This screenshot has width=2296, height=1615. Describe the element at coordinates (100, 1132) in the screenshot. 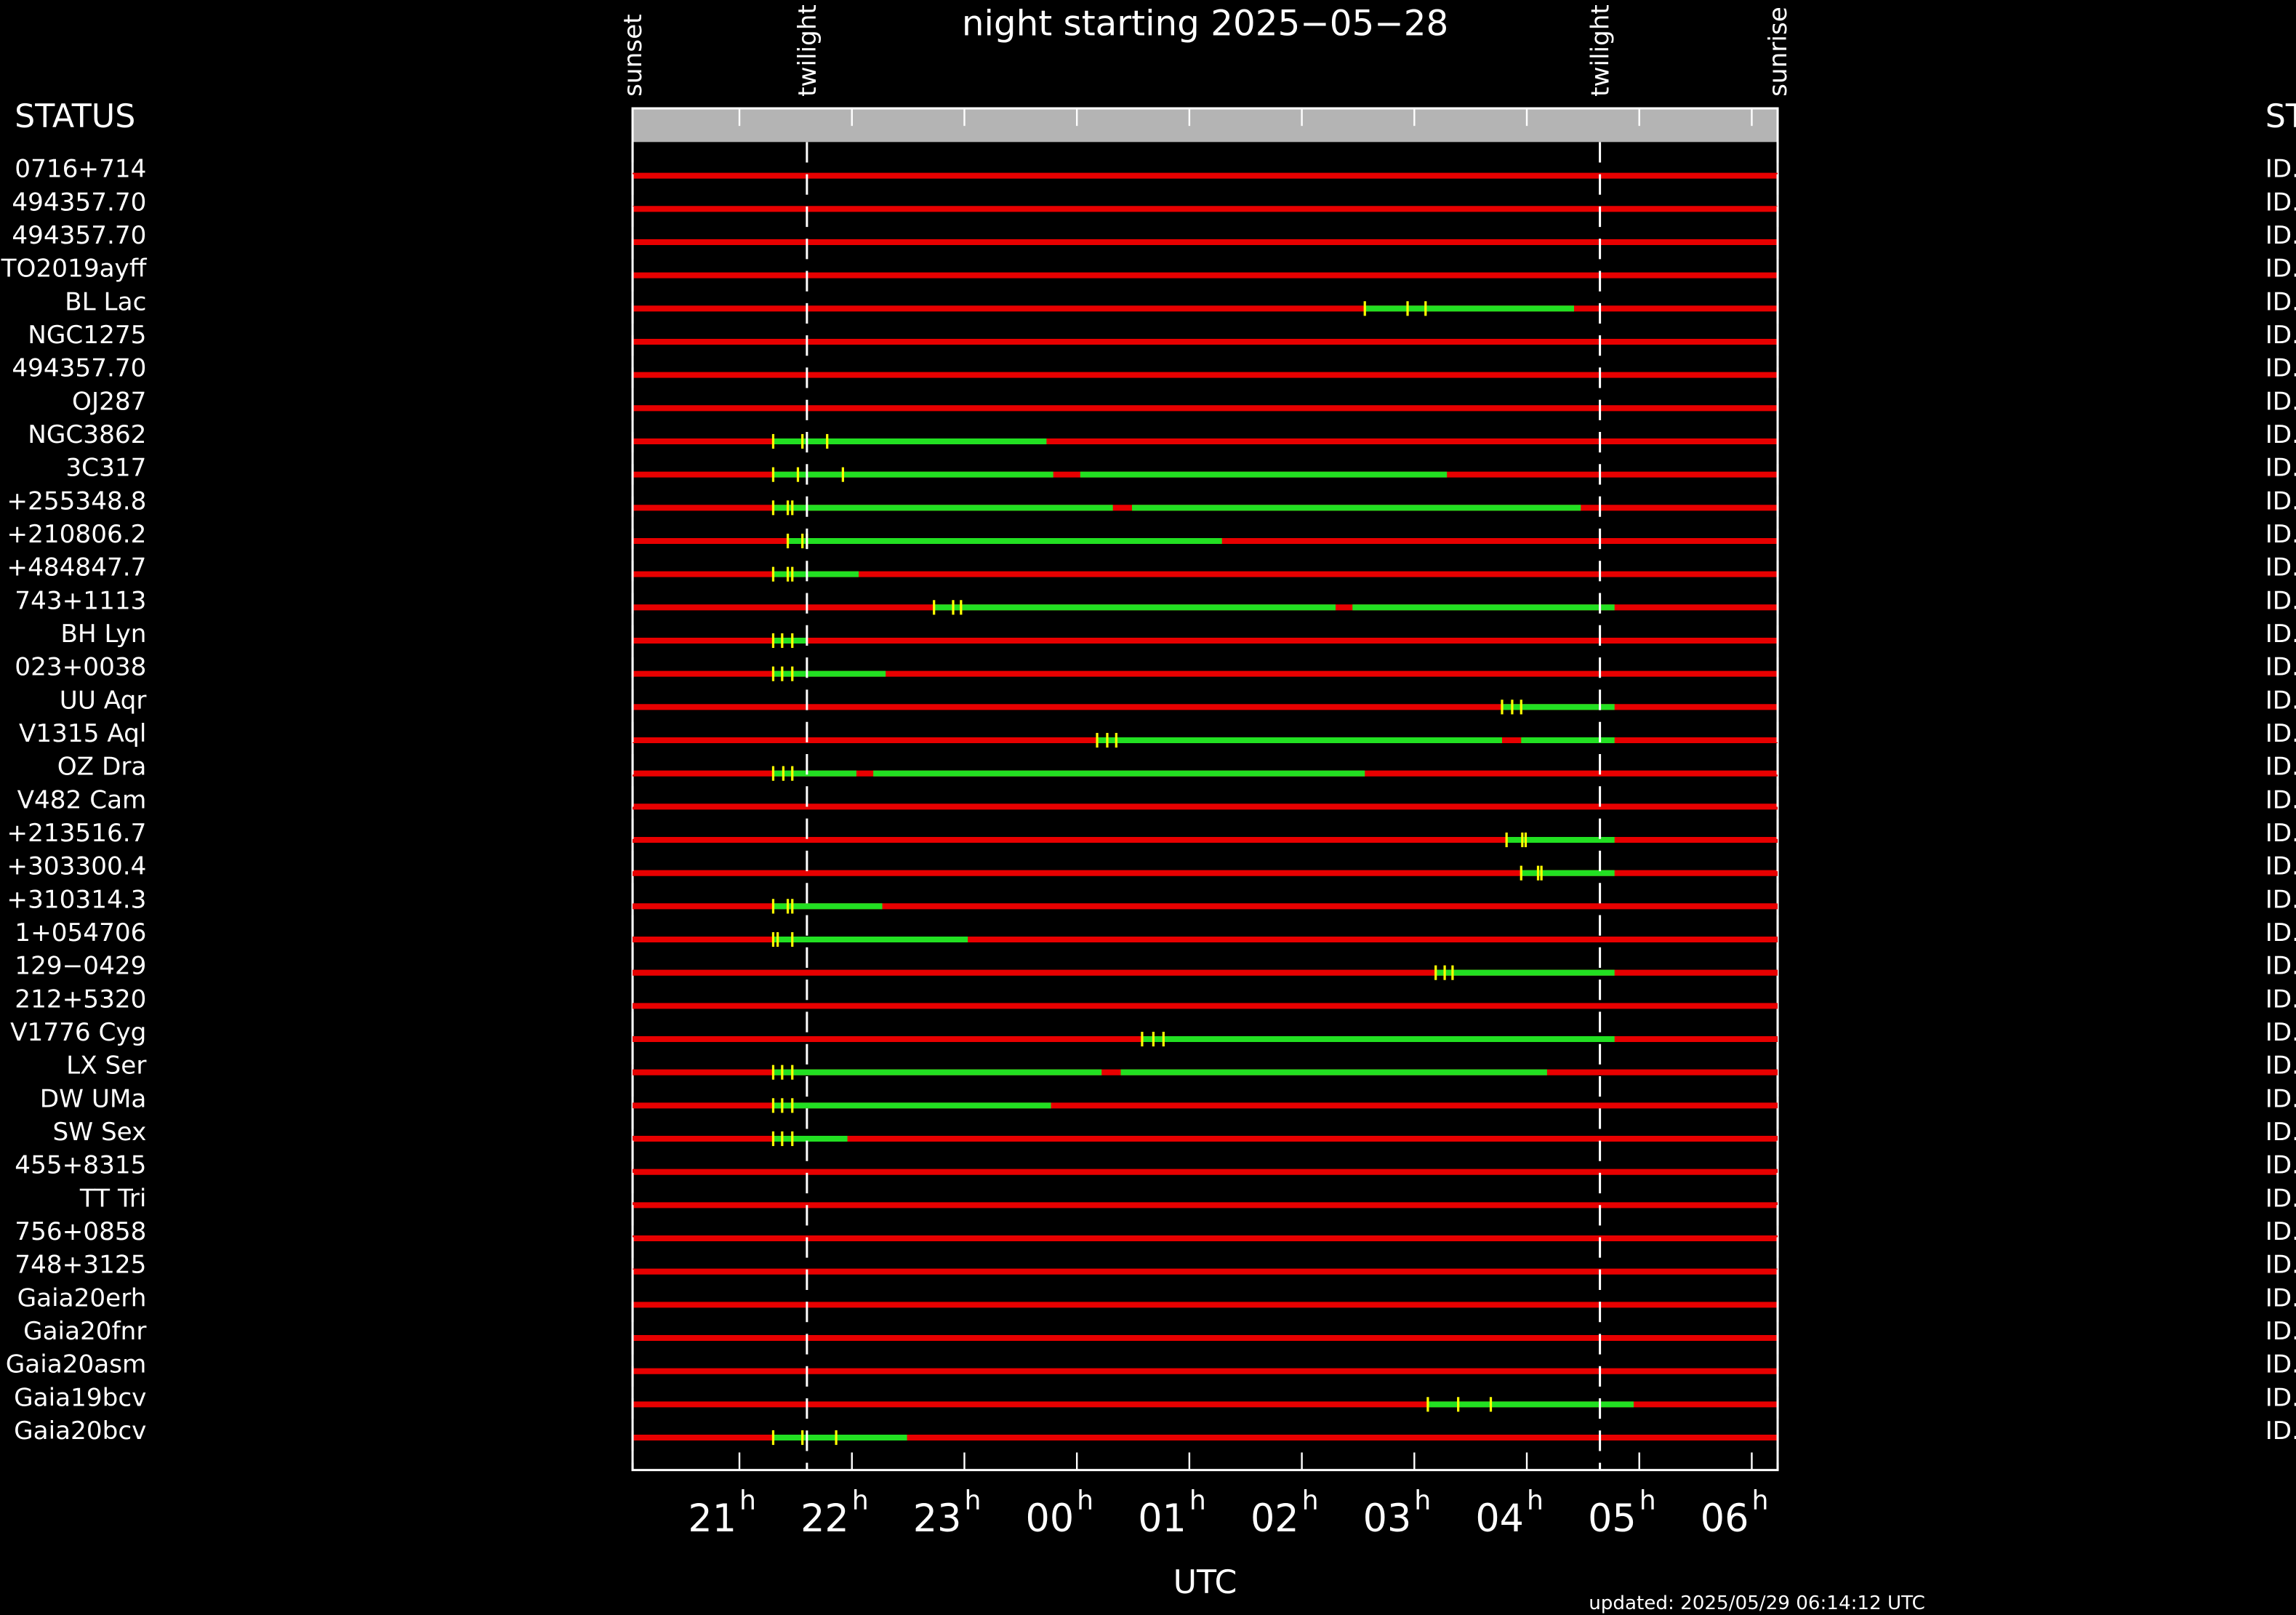

I see `row-name: SW Sex` at that location.